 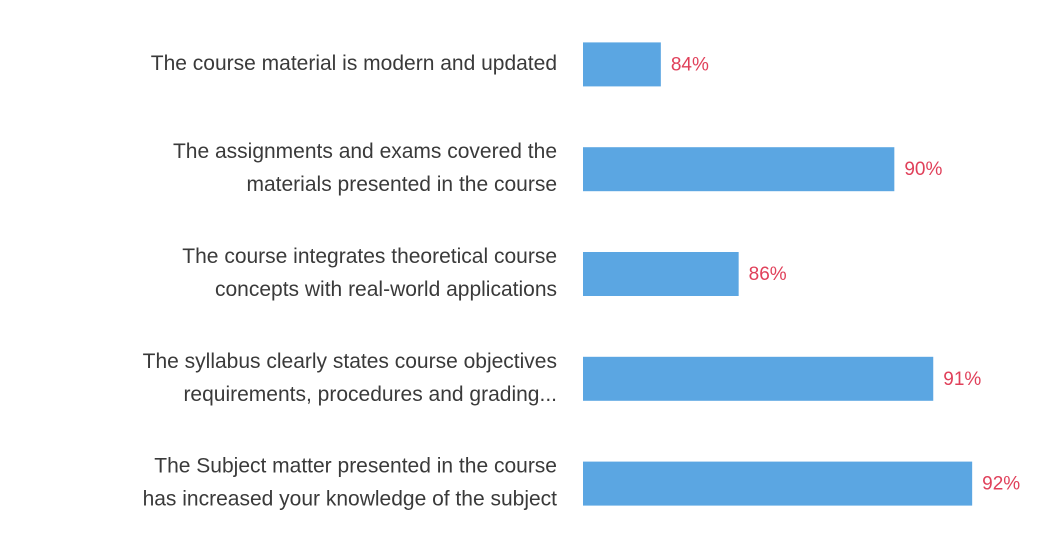 I want to click on category-label: The course integrates theoretical course, so click(x=369, y=256).